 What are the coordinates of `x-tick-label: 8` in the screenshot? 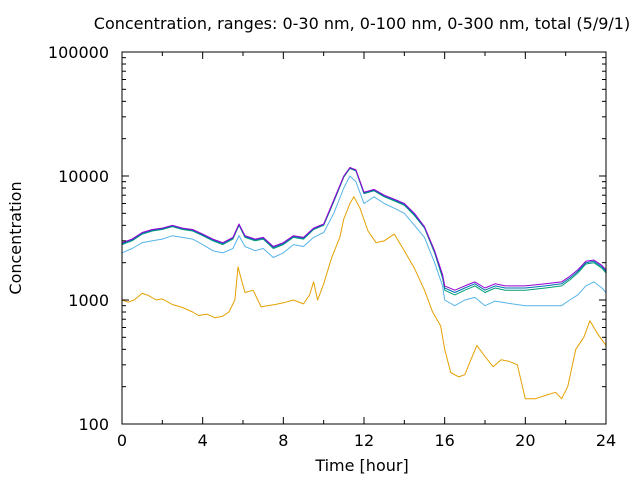 It's located at (283, 440).